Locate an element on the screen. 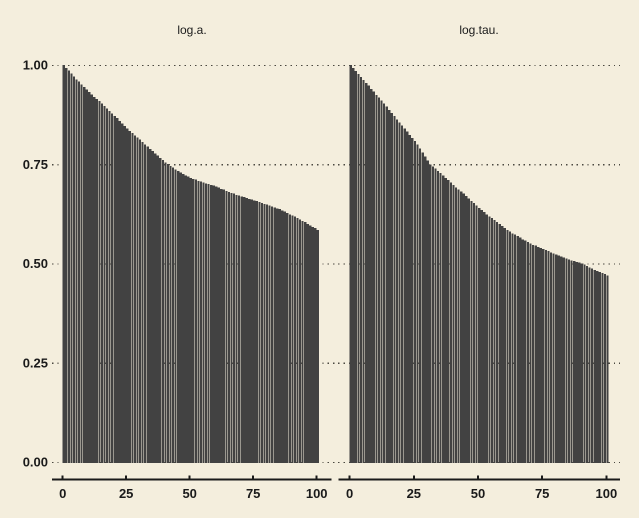  y-tick-label: 0.00 is located at coordinates (35, 462).